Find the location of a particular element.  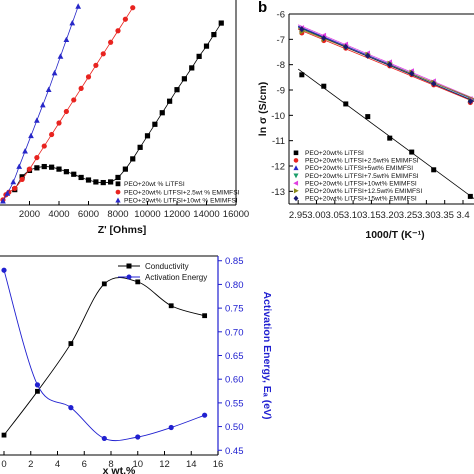

panel-label: b is located at coordinates (262, 8).